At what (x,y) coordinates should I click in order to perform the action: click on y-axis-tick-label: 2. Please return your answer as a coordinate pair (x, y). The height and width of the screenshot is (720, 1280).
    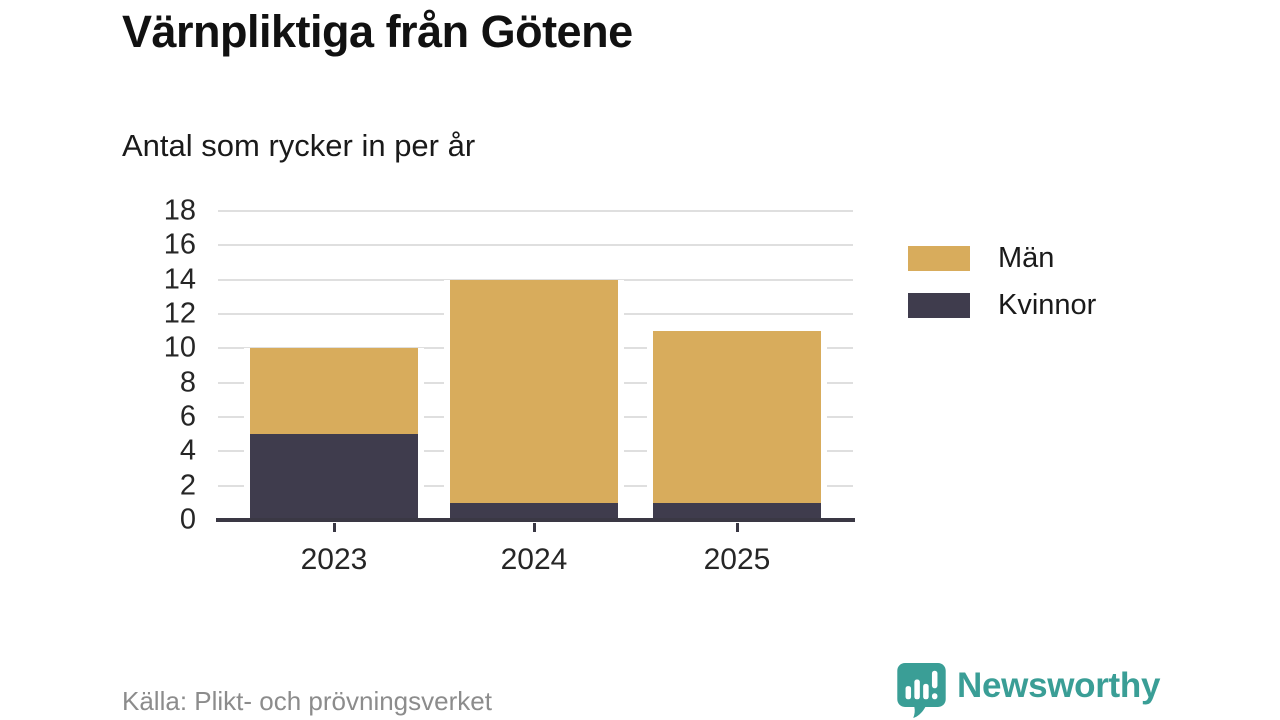
    Looking at the image, I should click on (187, 485).